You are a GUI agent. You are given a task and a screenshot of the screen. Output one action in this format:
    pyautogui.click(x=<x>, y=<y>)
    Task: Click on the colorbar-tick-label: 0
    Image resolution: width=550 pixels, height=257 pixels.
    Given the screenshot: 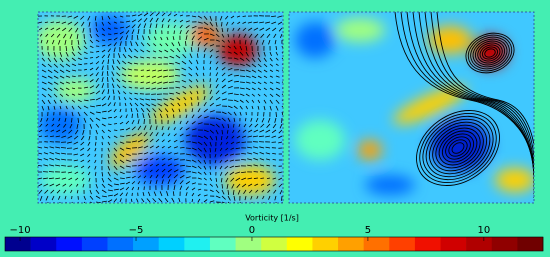 What is the action you would take?
    pyautogui.click(x=252, y=230)
    